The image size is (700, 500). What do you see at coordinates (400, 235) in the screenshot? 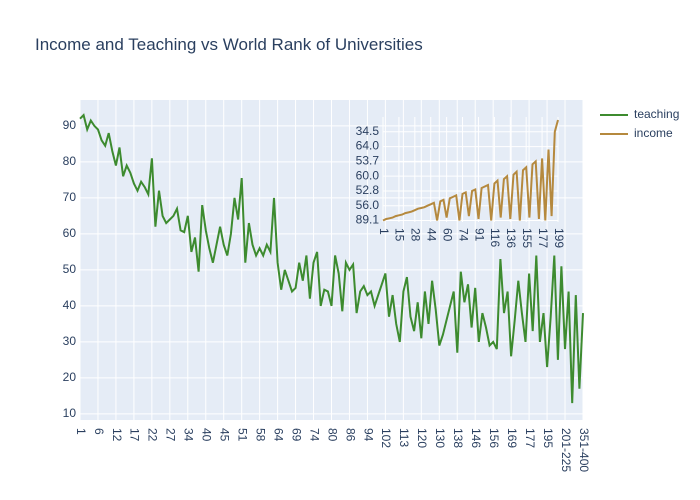
I see `x-tick-label: 15` at bounding box center [400, 235].